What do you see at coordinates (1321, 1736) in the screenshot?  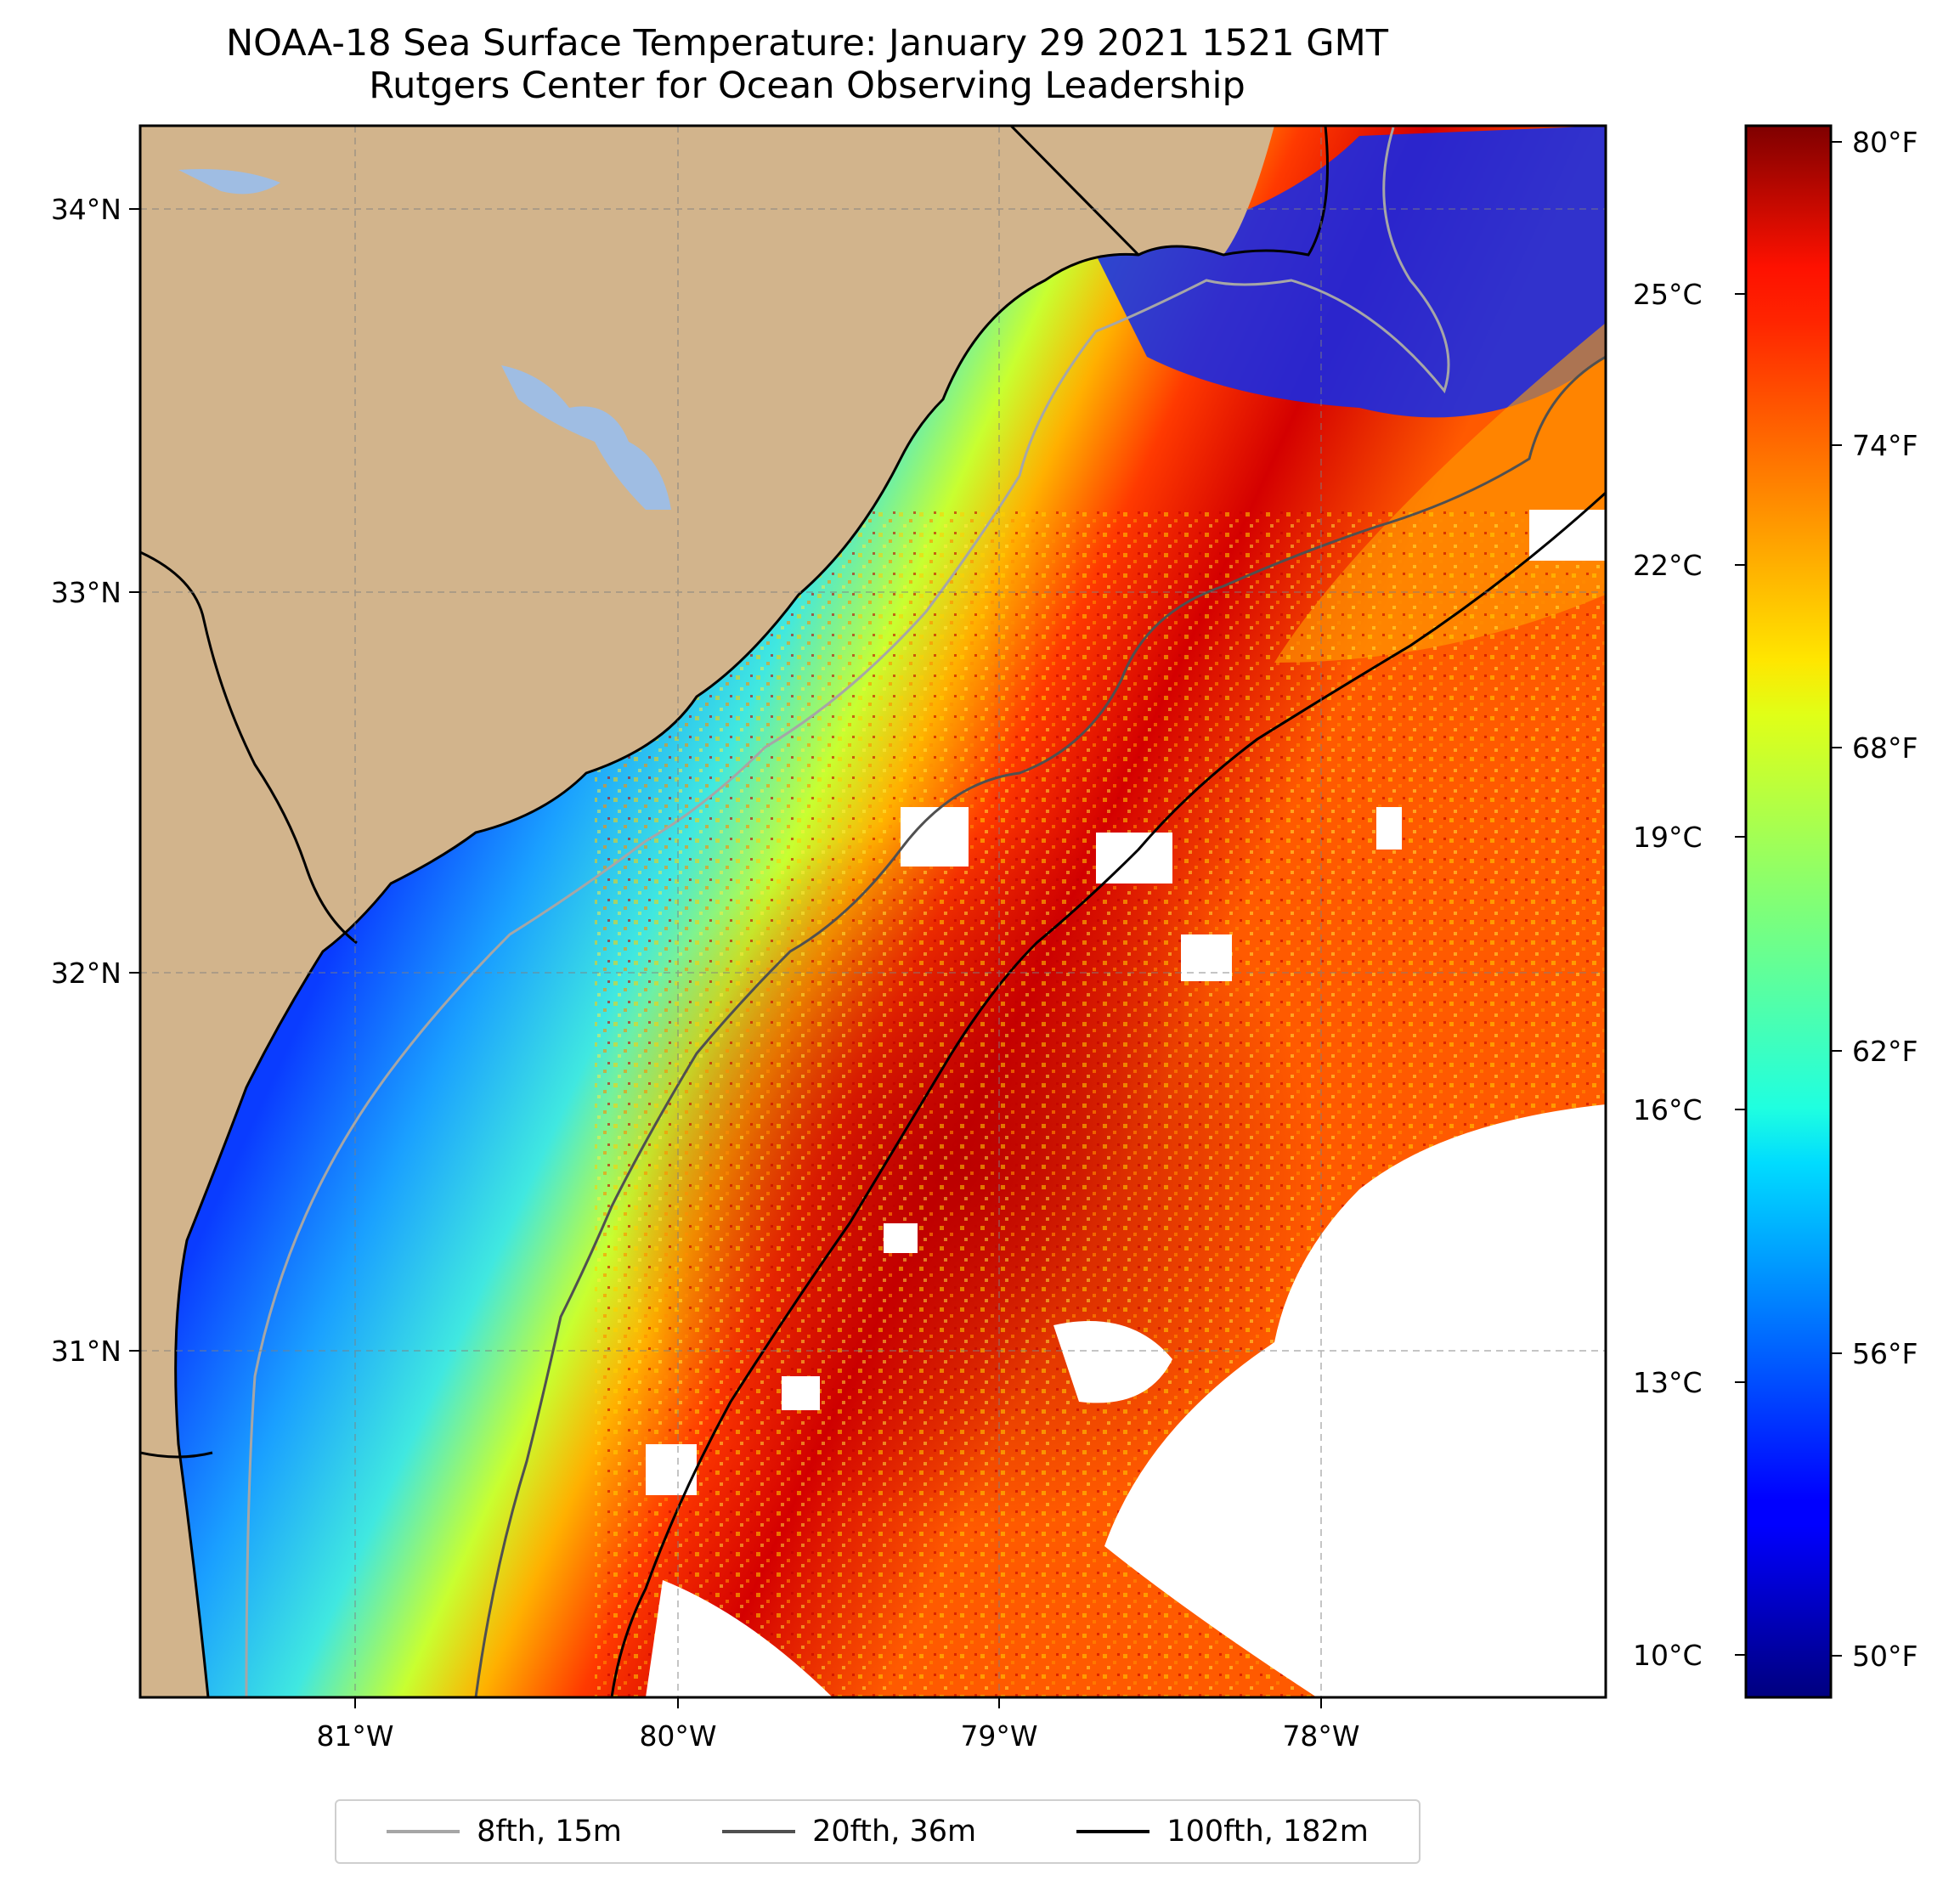 I see `lon-label-78: 78°W` at bounding box center [1321, 1736].